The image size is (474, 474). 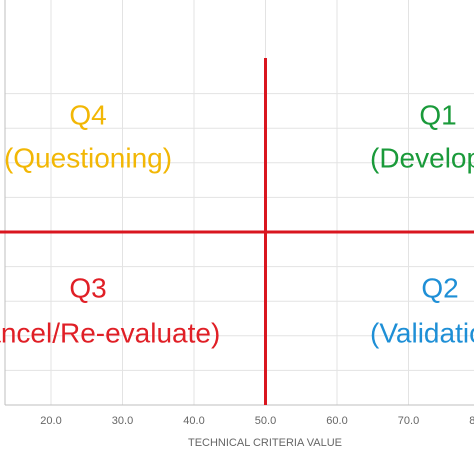 What do you see at coordinates (422, 157) in the screenshot?
I see `quadrant-name: (Development)` at bounding box center [422, 157].